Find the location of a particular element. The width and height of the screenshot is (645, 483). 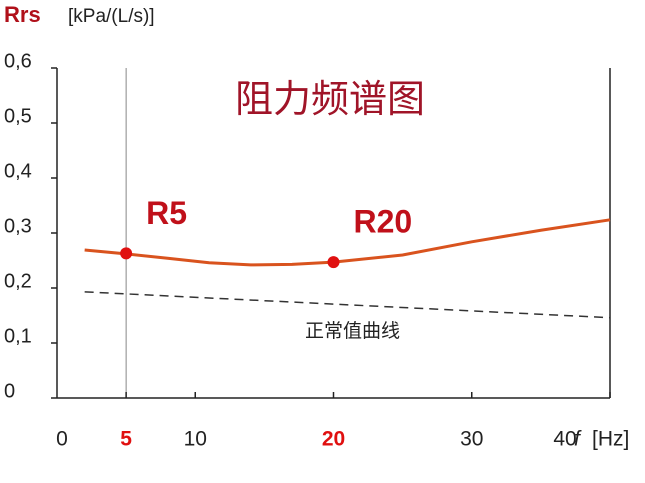

y-tick-label: 0,2 is located at coordinates (18, 281).